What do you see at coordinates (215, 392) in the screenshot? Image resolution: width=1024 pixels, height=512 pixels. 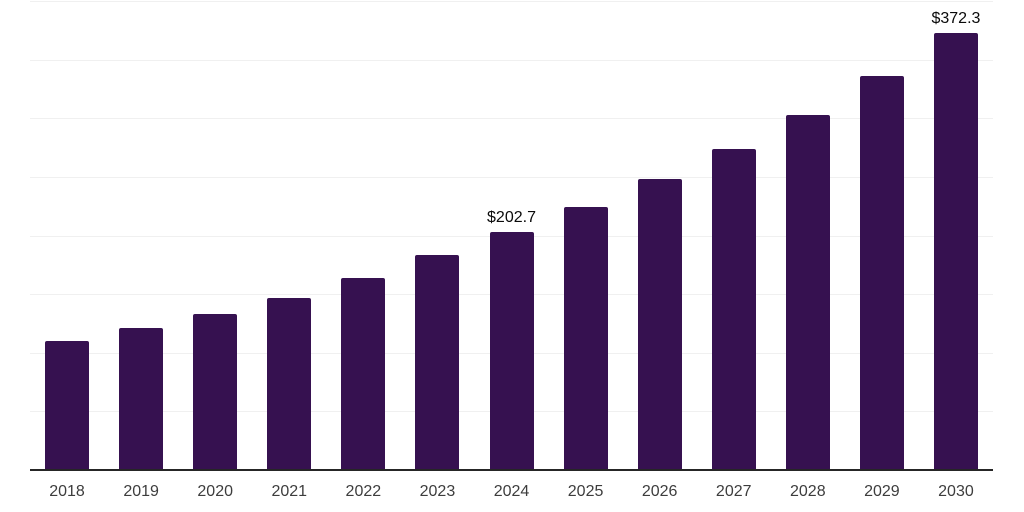 I see `bar-2020` at bounding box center [215, 392].